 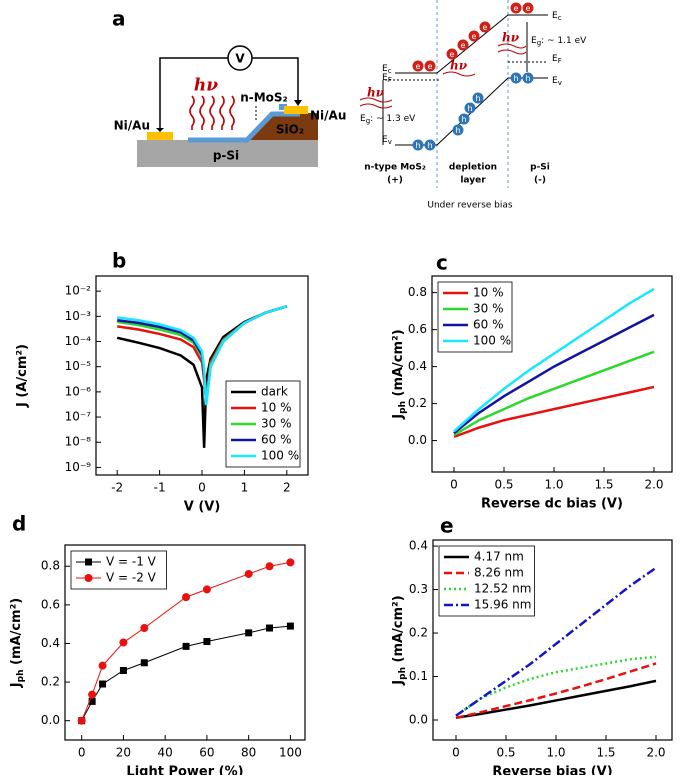 What do you see at coordinates (78, 467) in the screenshot?
I see `y-tick-label: 10⁻⁹` at bounding box center [78, 467].